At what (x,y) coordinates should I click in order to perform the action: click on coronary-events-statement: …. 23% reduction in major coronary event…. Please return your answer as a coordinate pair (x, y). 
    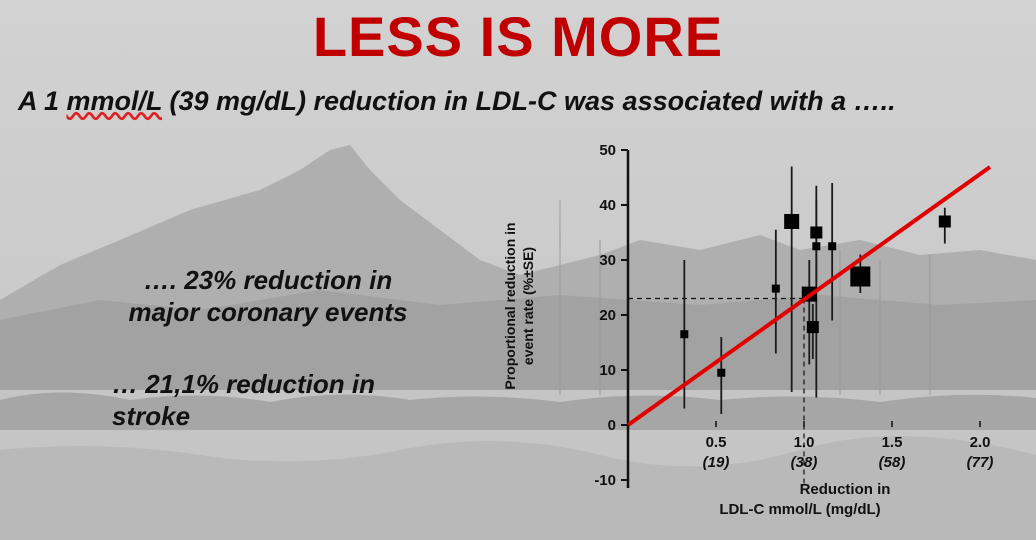
    Looking at the image, I should click on (268, 296).